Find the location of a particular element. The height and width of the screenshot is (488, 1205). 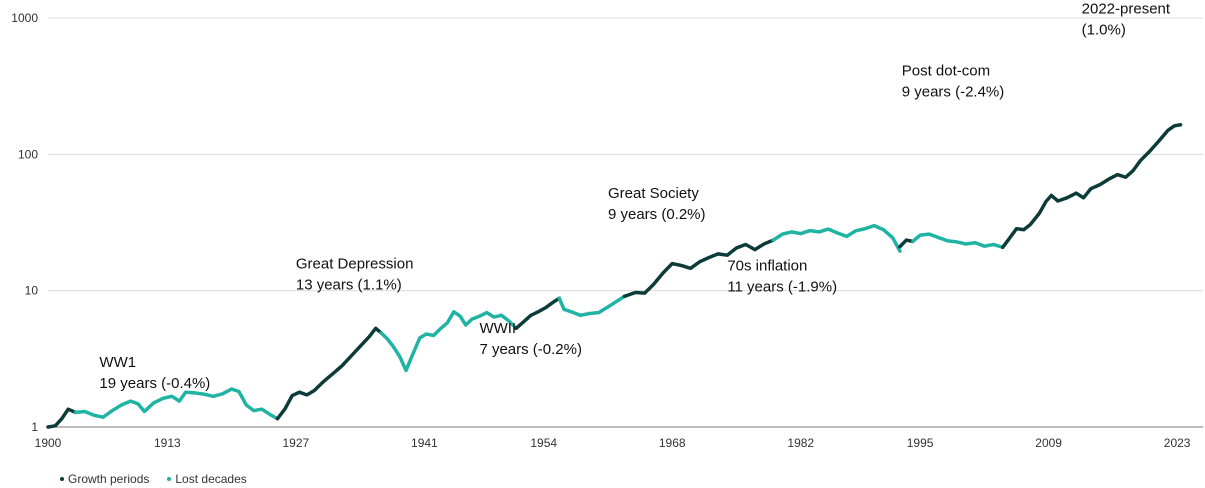

x-tick-label: 1995 is located at coordinates (920, 443).